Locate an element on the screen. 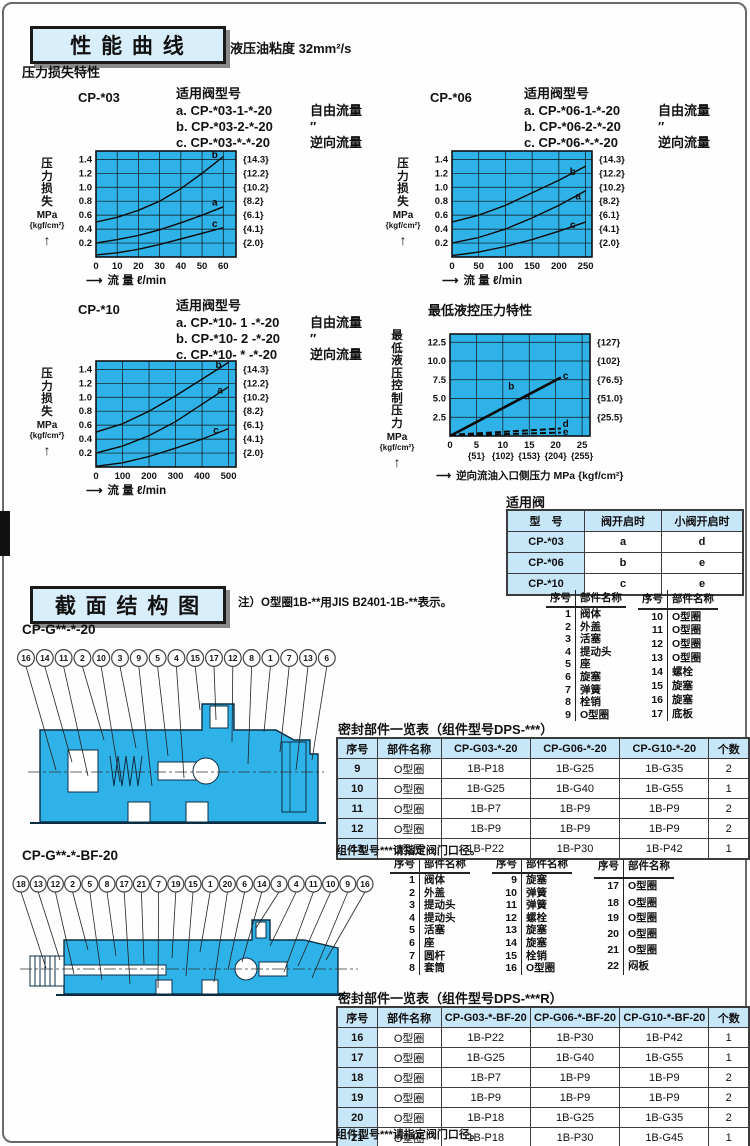  parts-row: 1 阀体 is located at coordinates (586, 614).